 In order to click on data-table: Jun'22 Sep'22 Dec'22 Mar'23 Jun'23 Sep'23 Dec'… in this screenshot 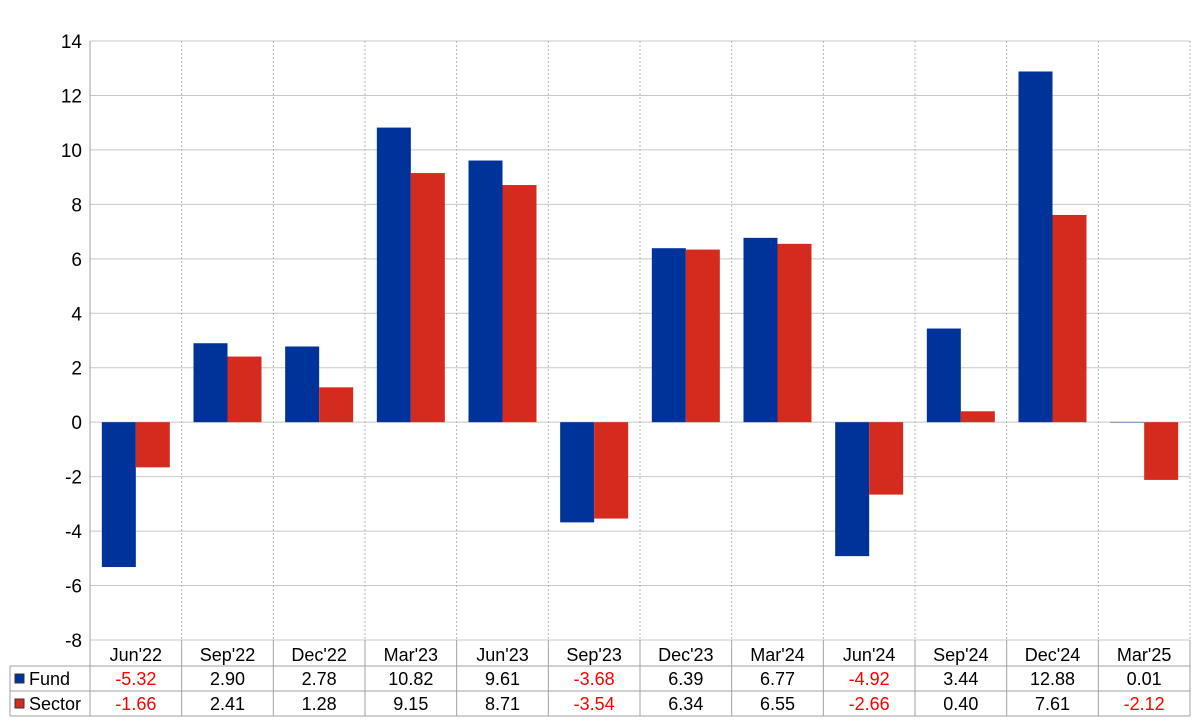, I will do `click(600, 678)`.